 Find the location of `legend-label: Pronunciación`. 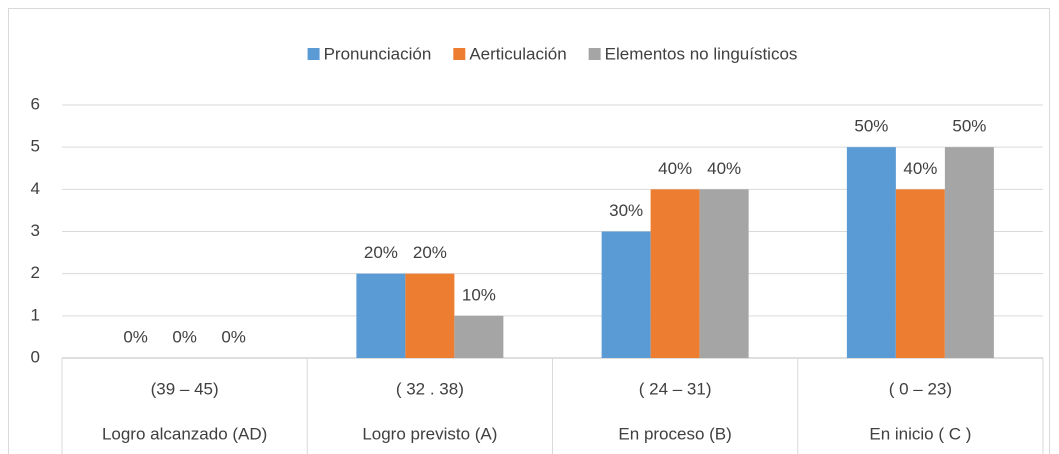

legend-label: Pronunciación is located at coordinates (378, 53).